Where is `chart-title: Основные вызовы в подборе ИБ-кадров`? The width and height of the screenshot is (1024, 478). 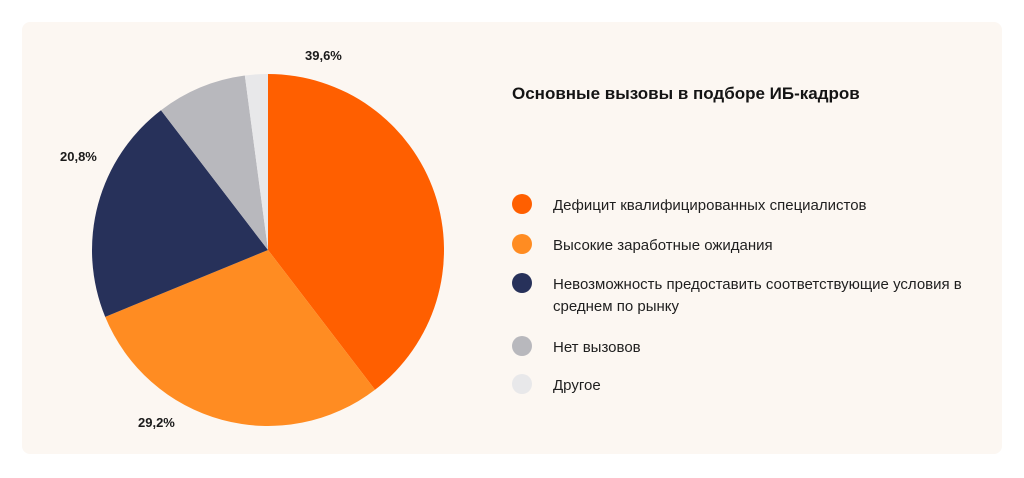 chart-title: Основные вызовы в подборе ИБ-кадров is located at coordinates (686, 93).